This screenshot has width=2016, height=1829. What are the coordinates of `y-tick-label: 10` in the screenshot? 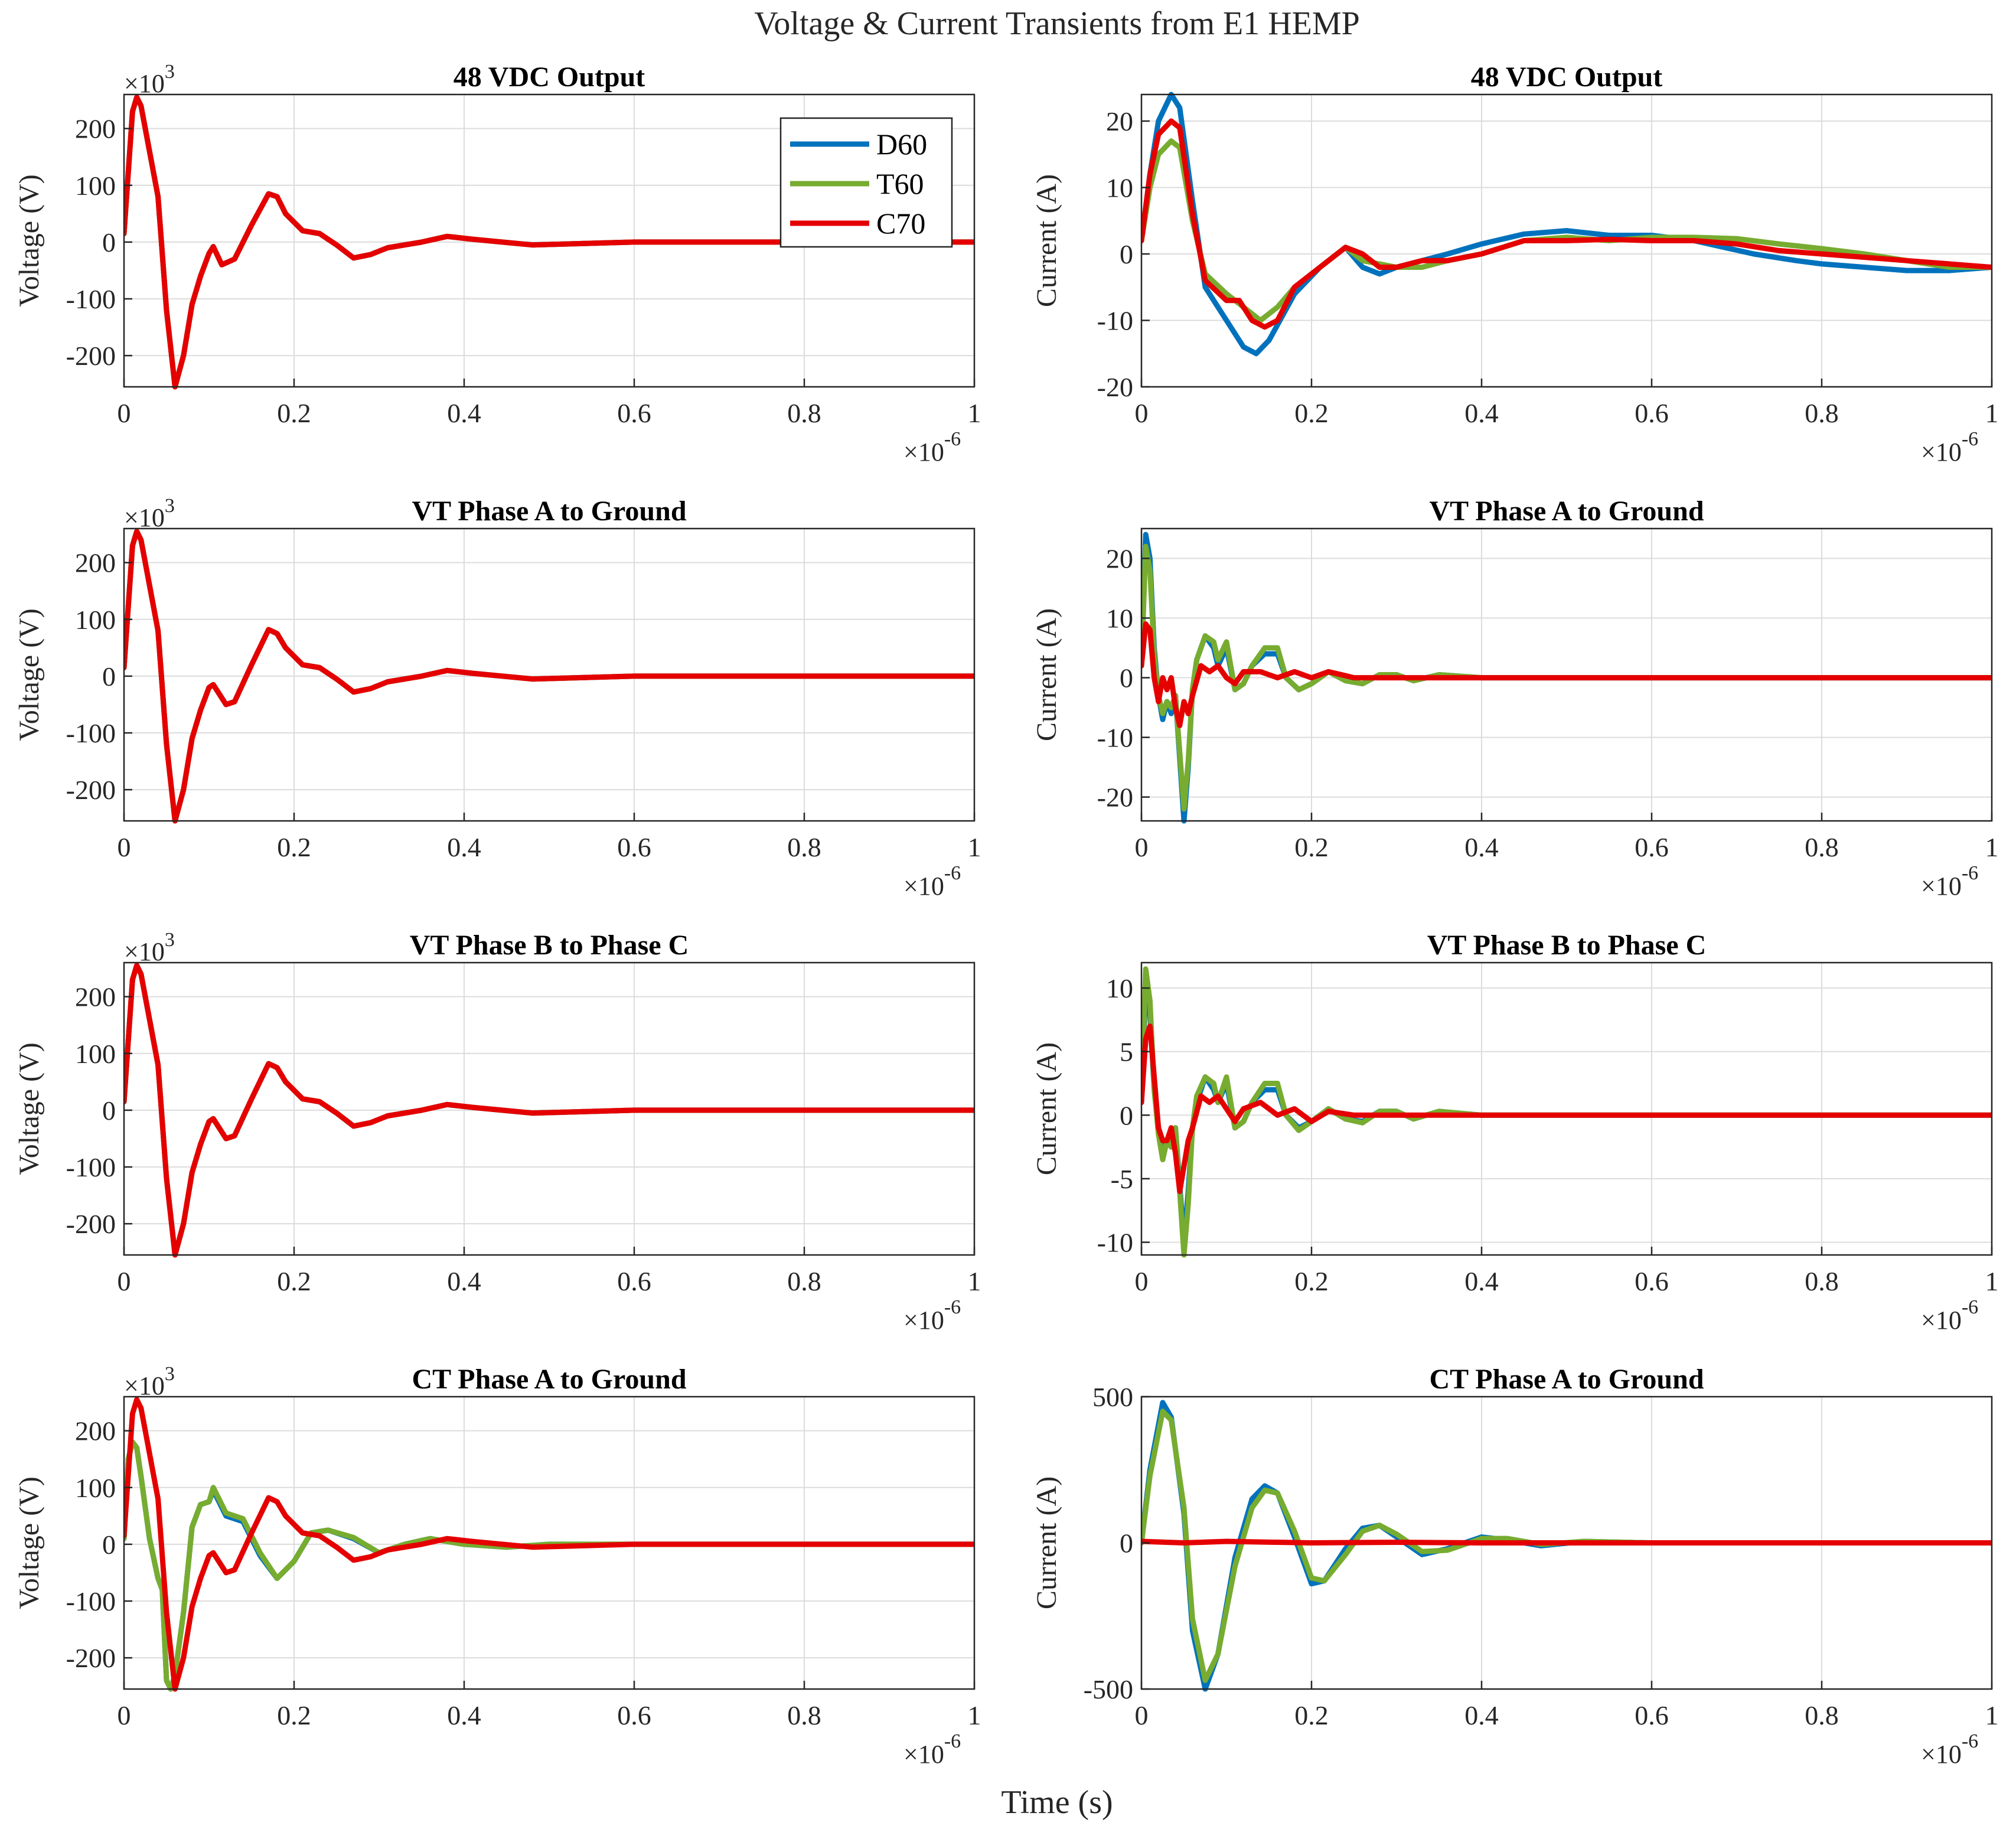 It's located at (1119, 988).